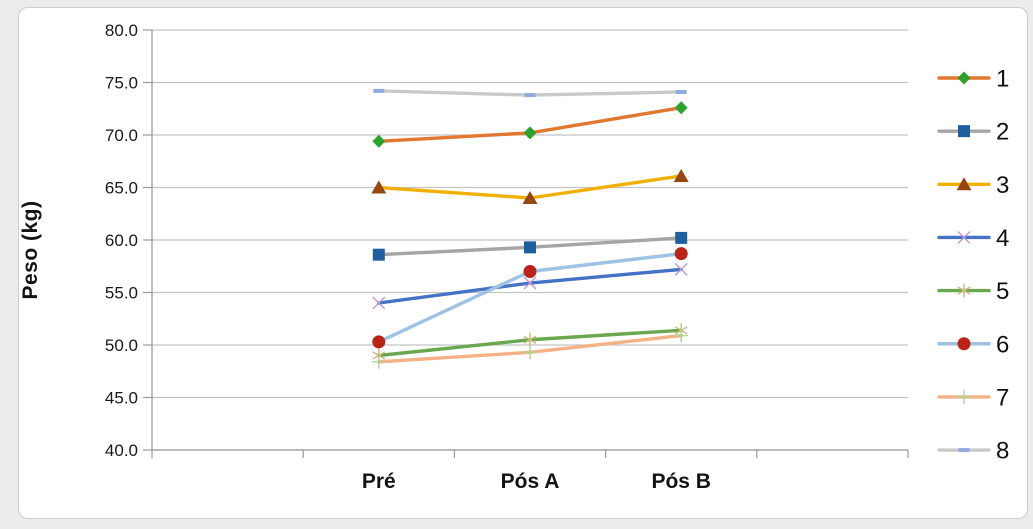 The height and width of the screenshot is (529, 1033). Describe the element at coordinates (1002, 451) in the screenshot. I see `legend-label: 8` at that location.